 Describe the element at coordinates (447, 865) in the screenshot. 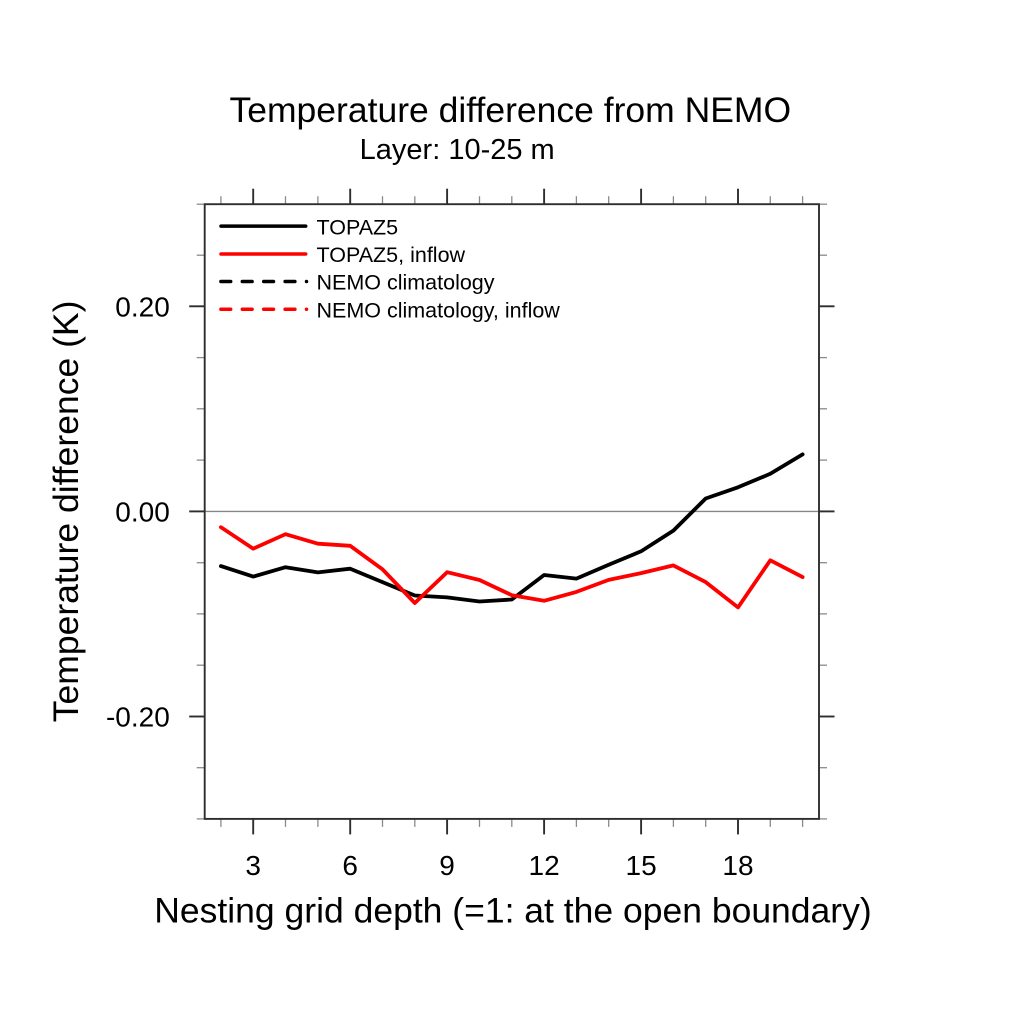

I see `svg-text: 9` at that location.